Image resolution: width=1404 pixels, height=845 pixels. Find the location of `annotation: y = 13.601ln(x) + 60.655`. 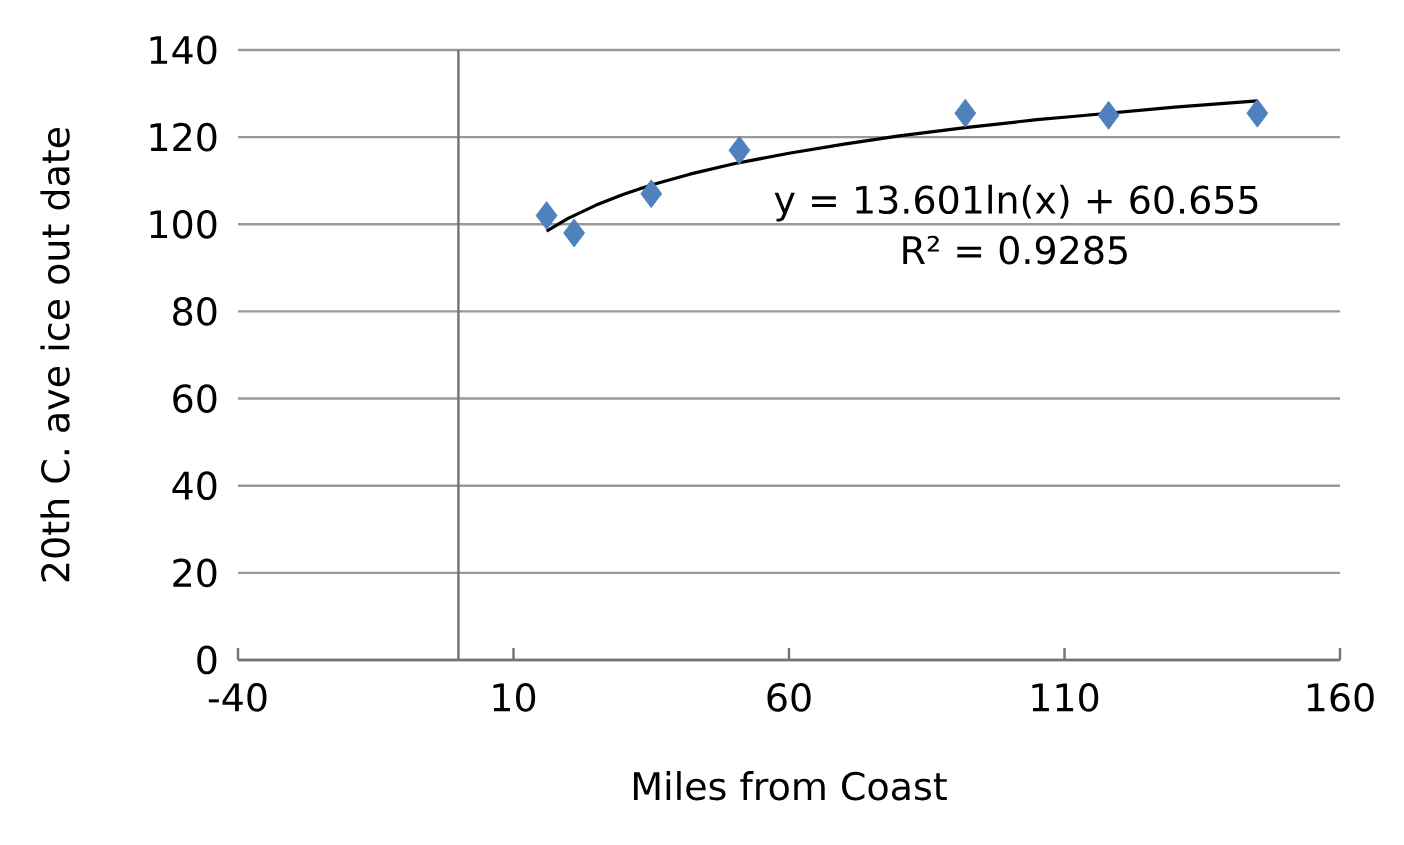

annotation: y = 13.601ln(x) + 60.655 is located at coordinates (1016, 203).